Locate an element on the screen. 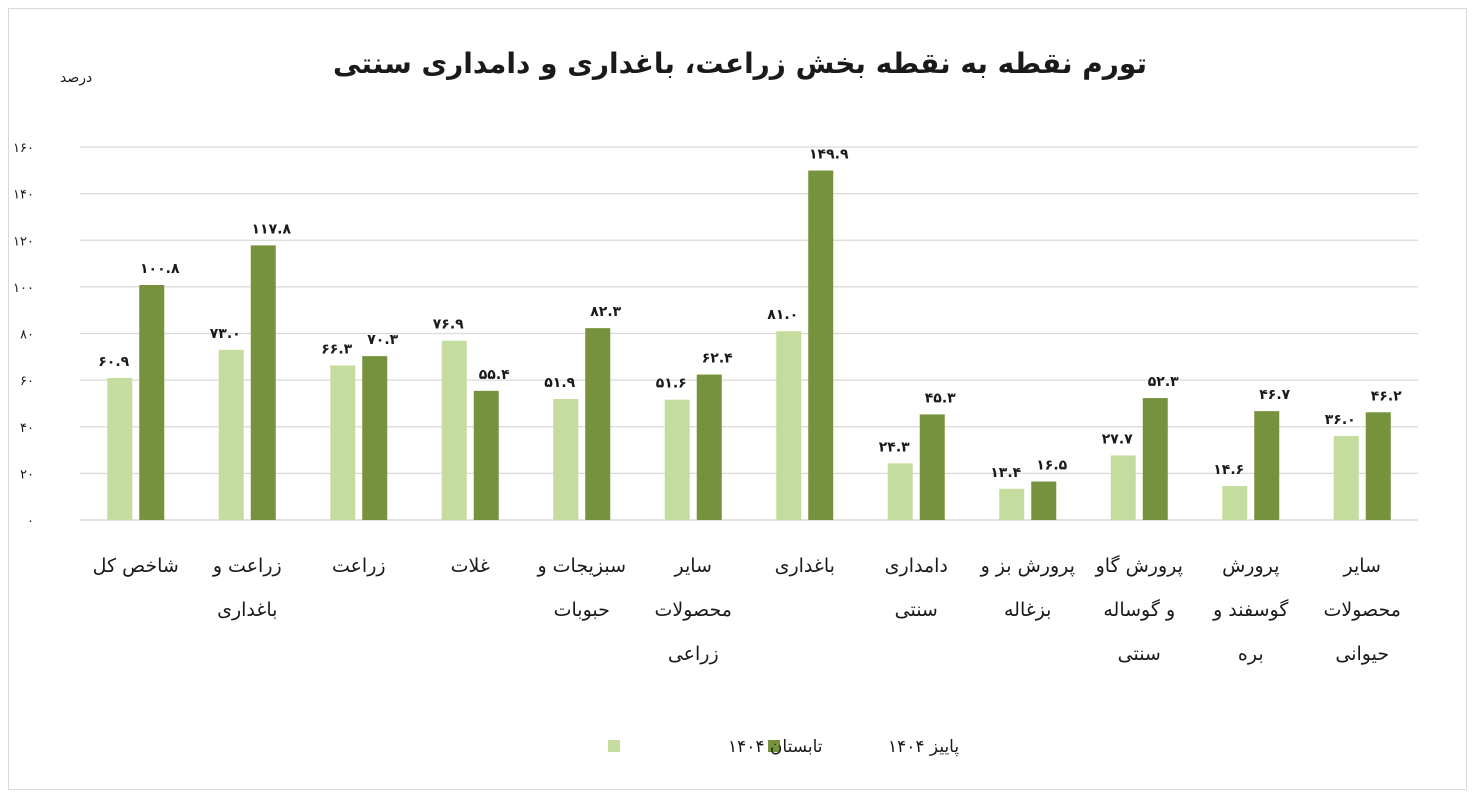 This screenshot has width=1477, height=802. data-label: ۱۶.۵ is located at coordinates (1051, 466).